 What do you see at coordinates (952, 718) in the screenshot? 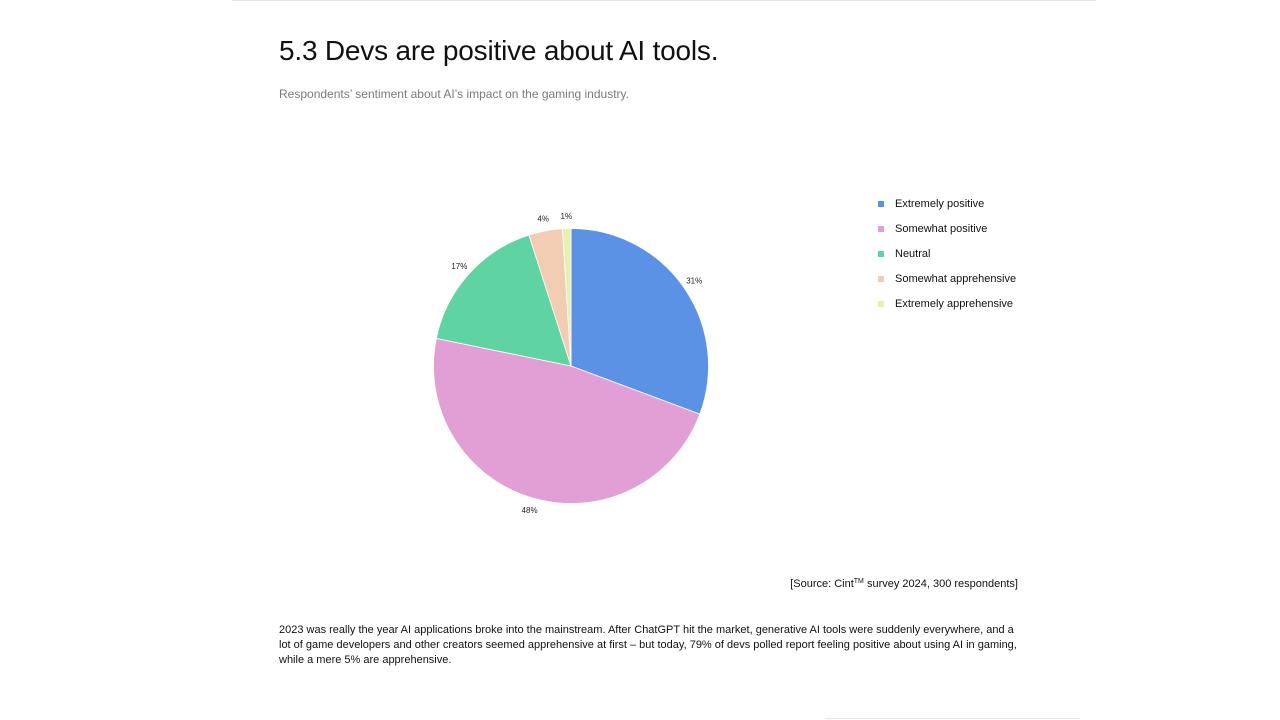
I see `bottom-divider` at bounding box center [952, 718].